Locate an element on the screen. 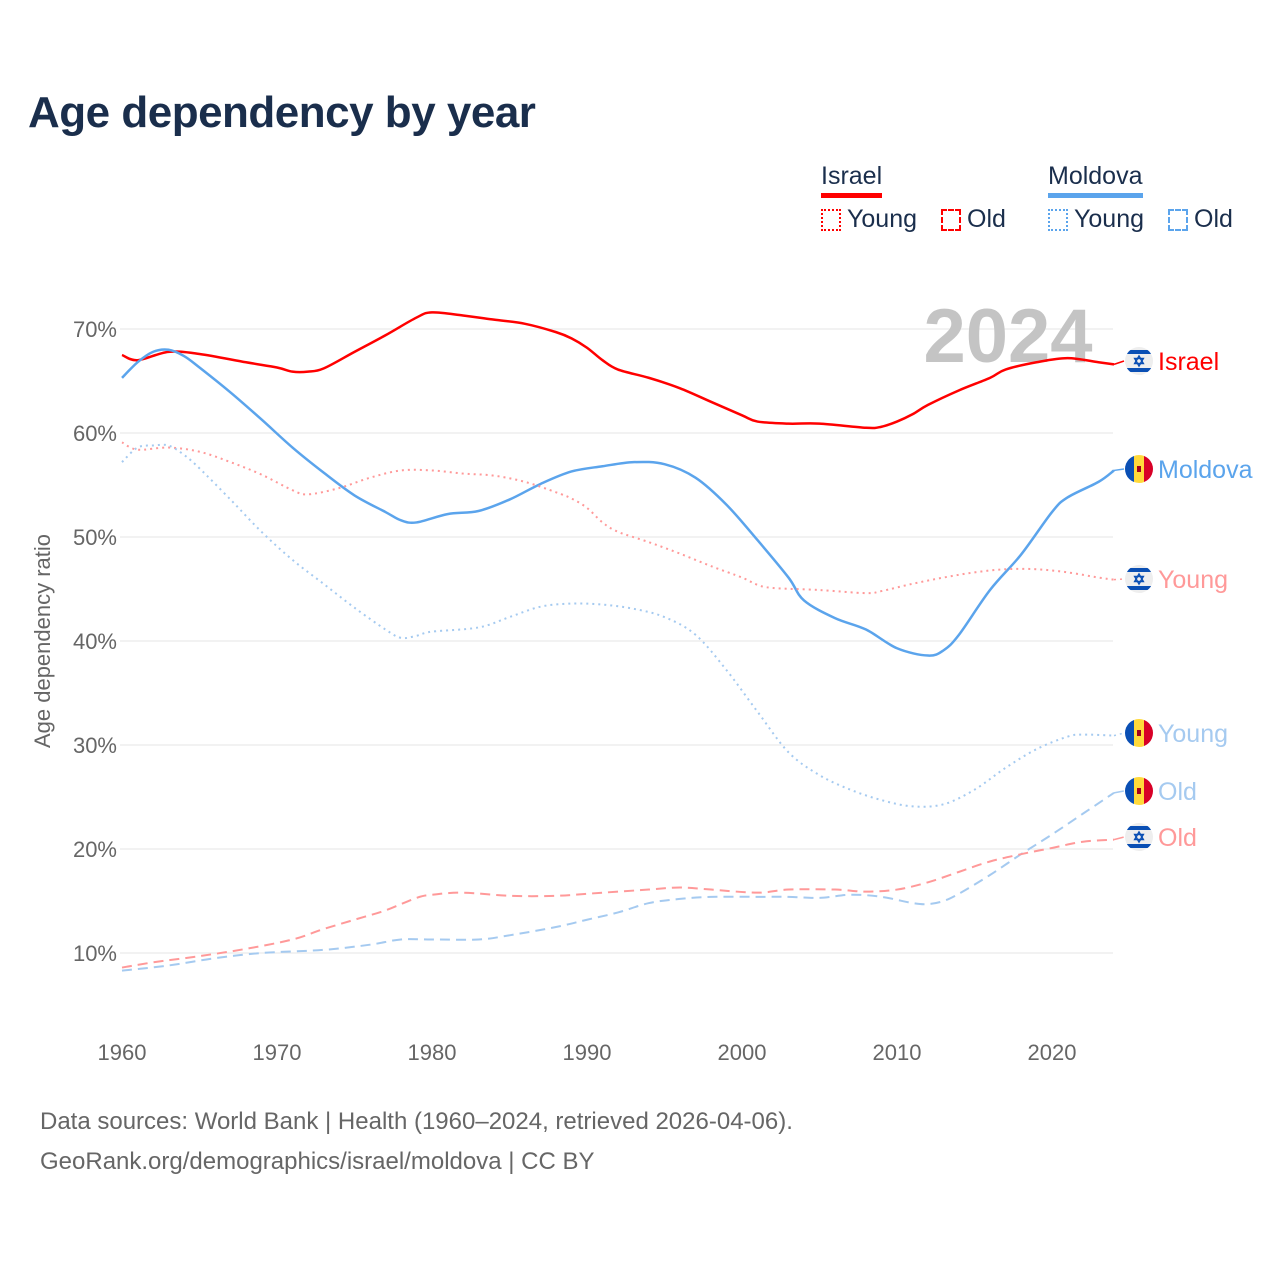 Image resolution: width=1280 pixels, height=1280 pixels. x-tick-label: 2020 is located at coordinates (1052, 1052).